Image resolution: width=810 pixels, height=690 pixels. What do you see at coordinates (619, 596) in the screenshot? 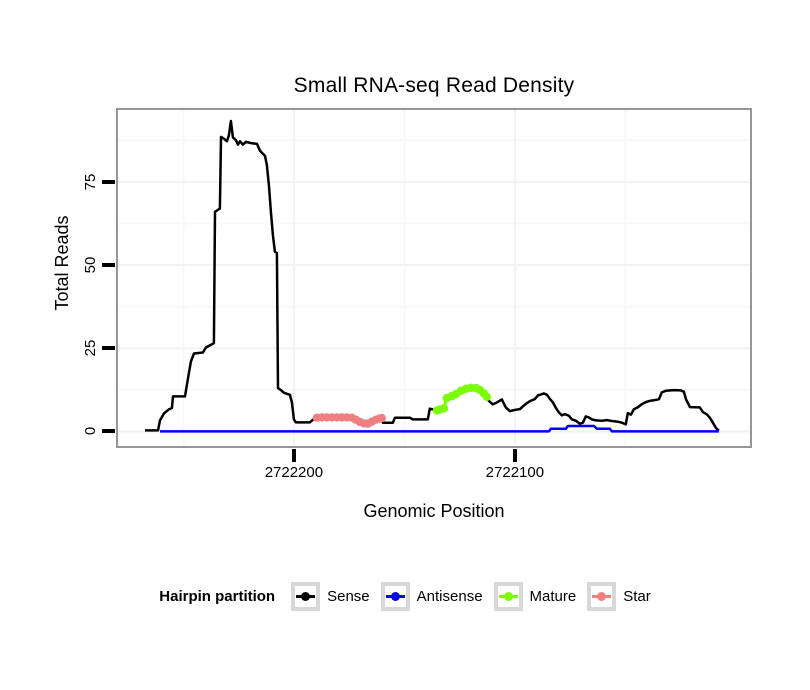
I see `legend-item-star: Star` at bounding box center [619, 596].